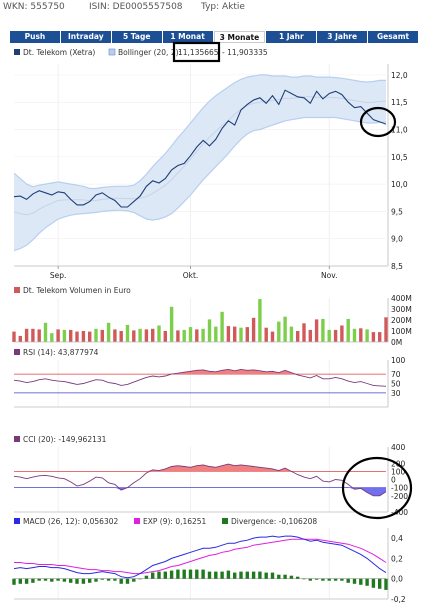  What do you see at coordinates (398, 599) in the screenshot?
I see `macd-tick-label: -0,2` at bounding box center [398, 599].